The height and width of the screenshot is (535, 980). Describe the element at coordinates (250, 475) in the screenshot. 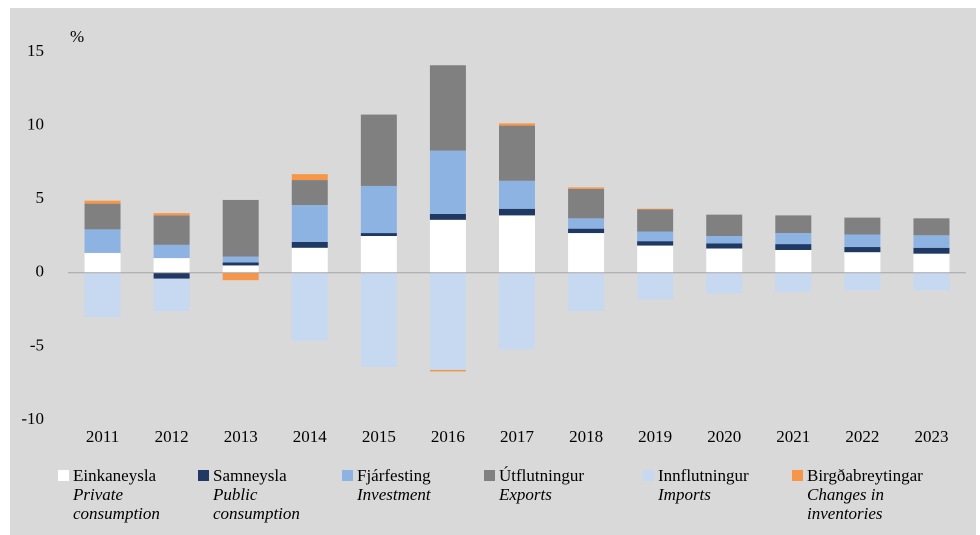

I see `legend-label: Samneysla` at that location.